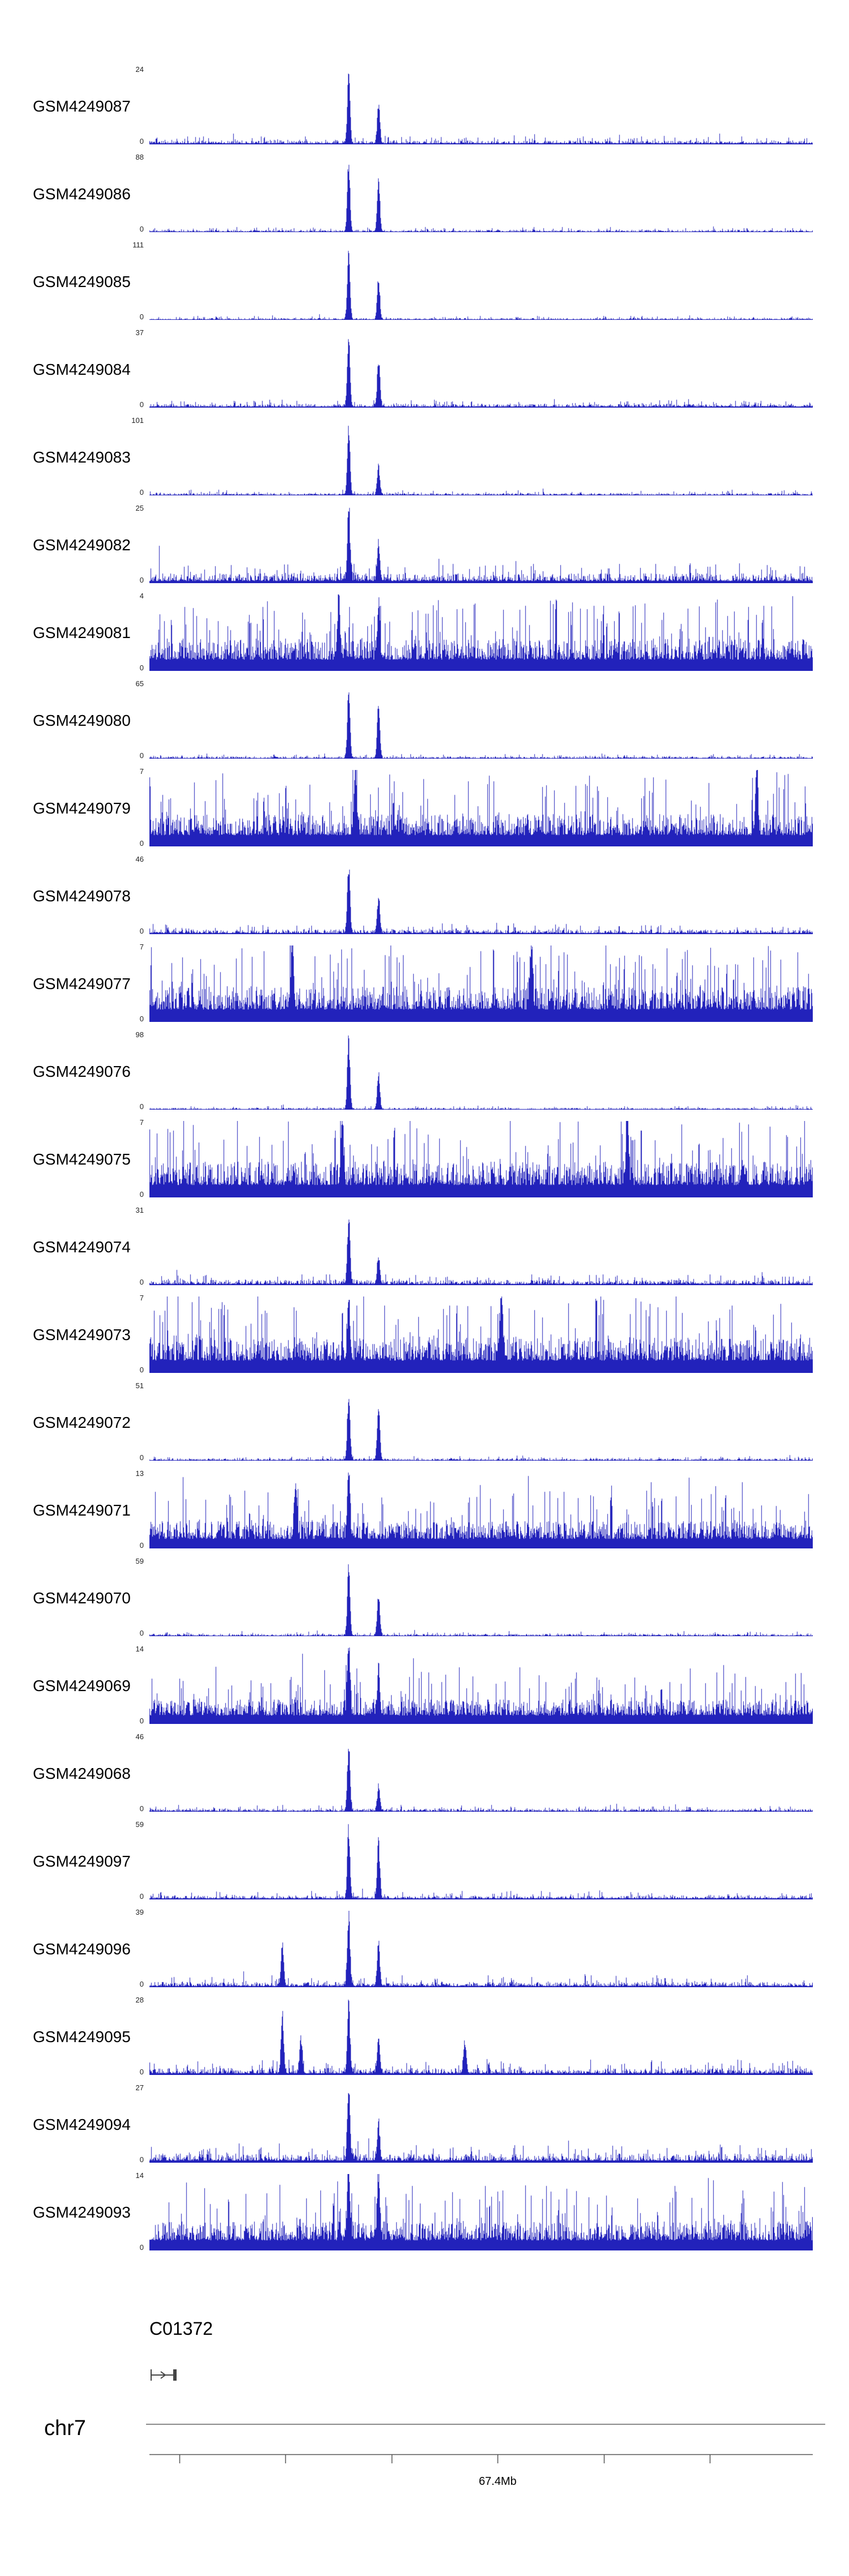 The height and width of the screenshot is (2576, 849). Describe the element at coordinates (164, 2375) in the screenshot. I see `gene-model-glyph` at that location.